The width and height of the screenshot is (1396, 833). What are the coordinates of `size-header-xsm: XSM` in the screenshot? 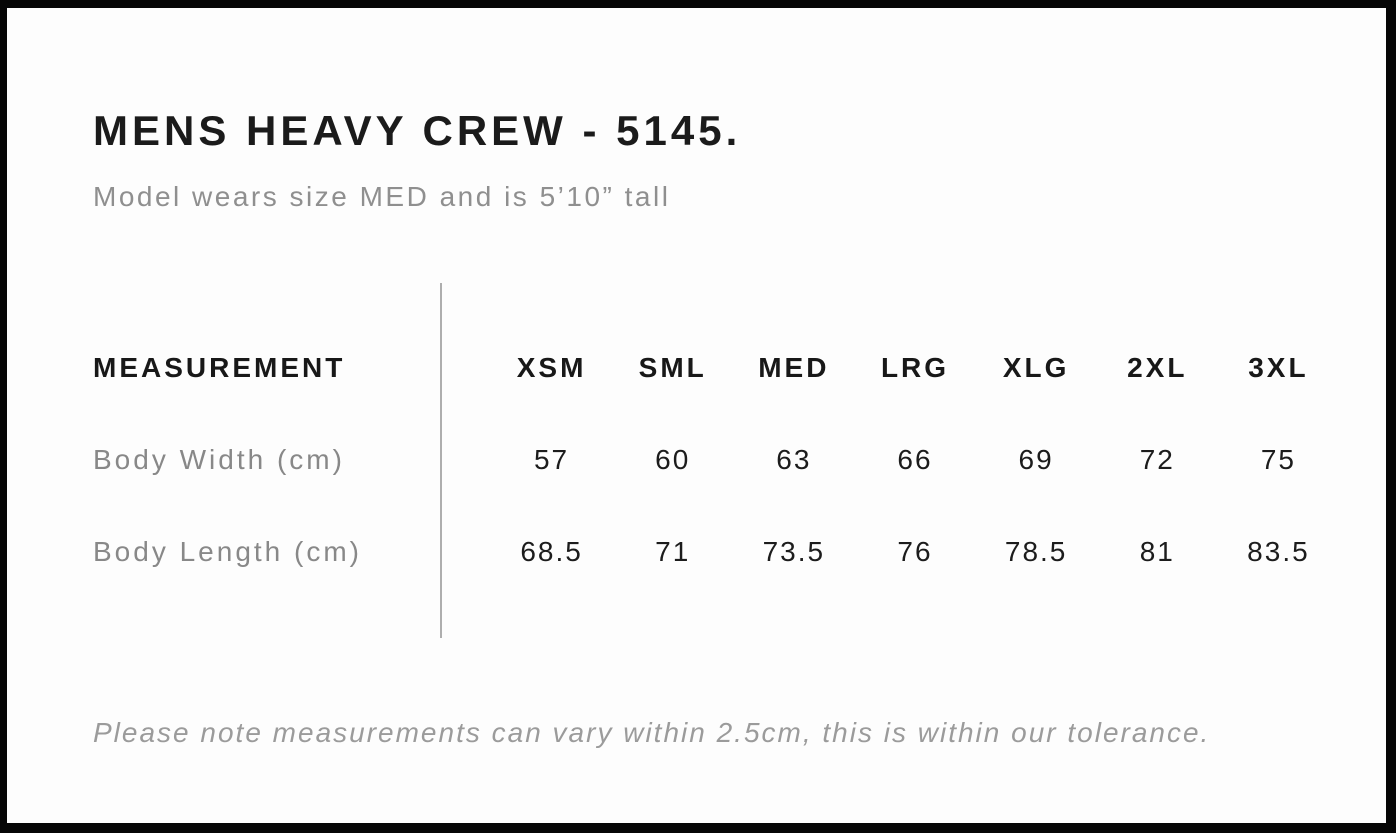 It's located at (551, 367).